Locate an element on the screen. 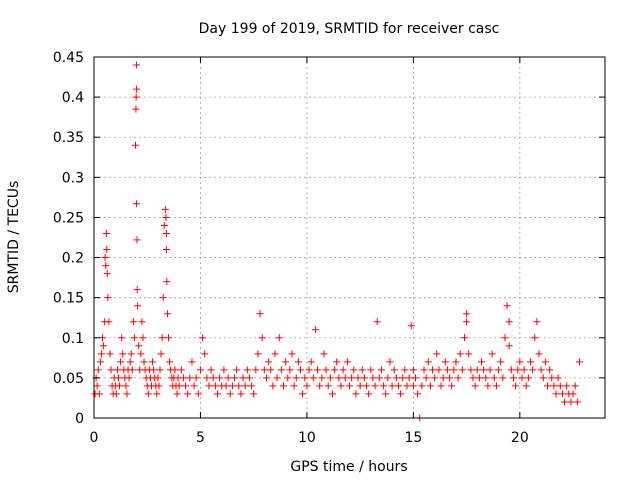  x-tick-label: 15 is located at coordinates (413, 438).